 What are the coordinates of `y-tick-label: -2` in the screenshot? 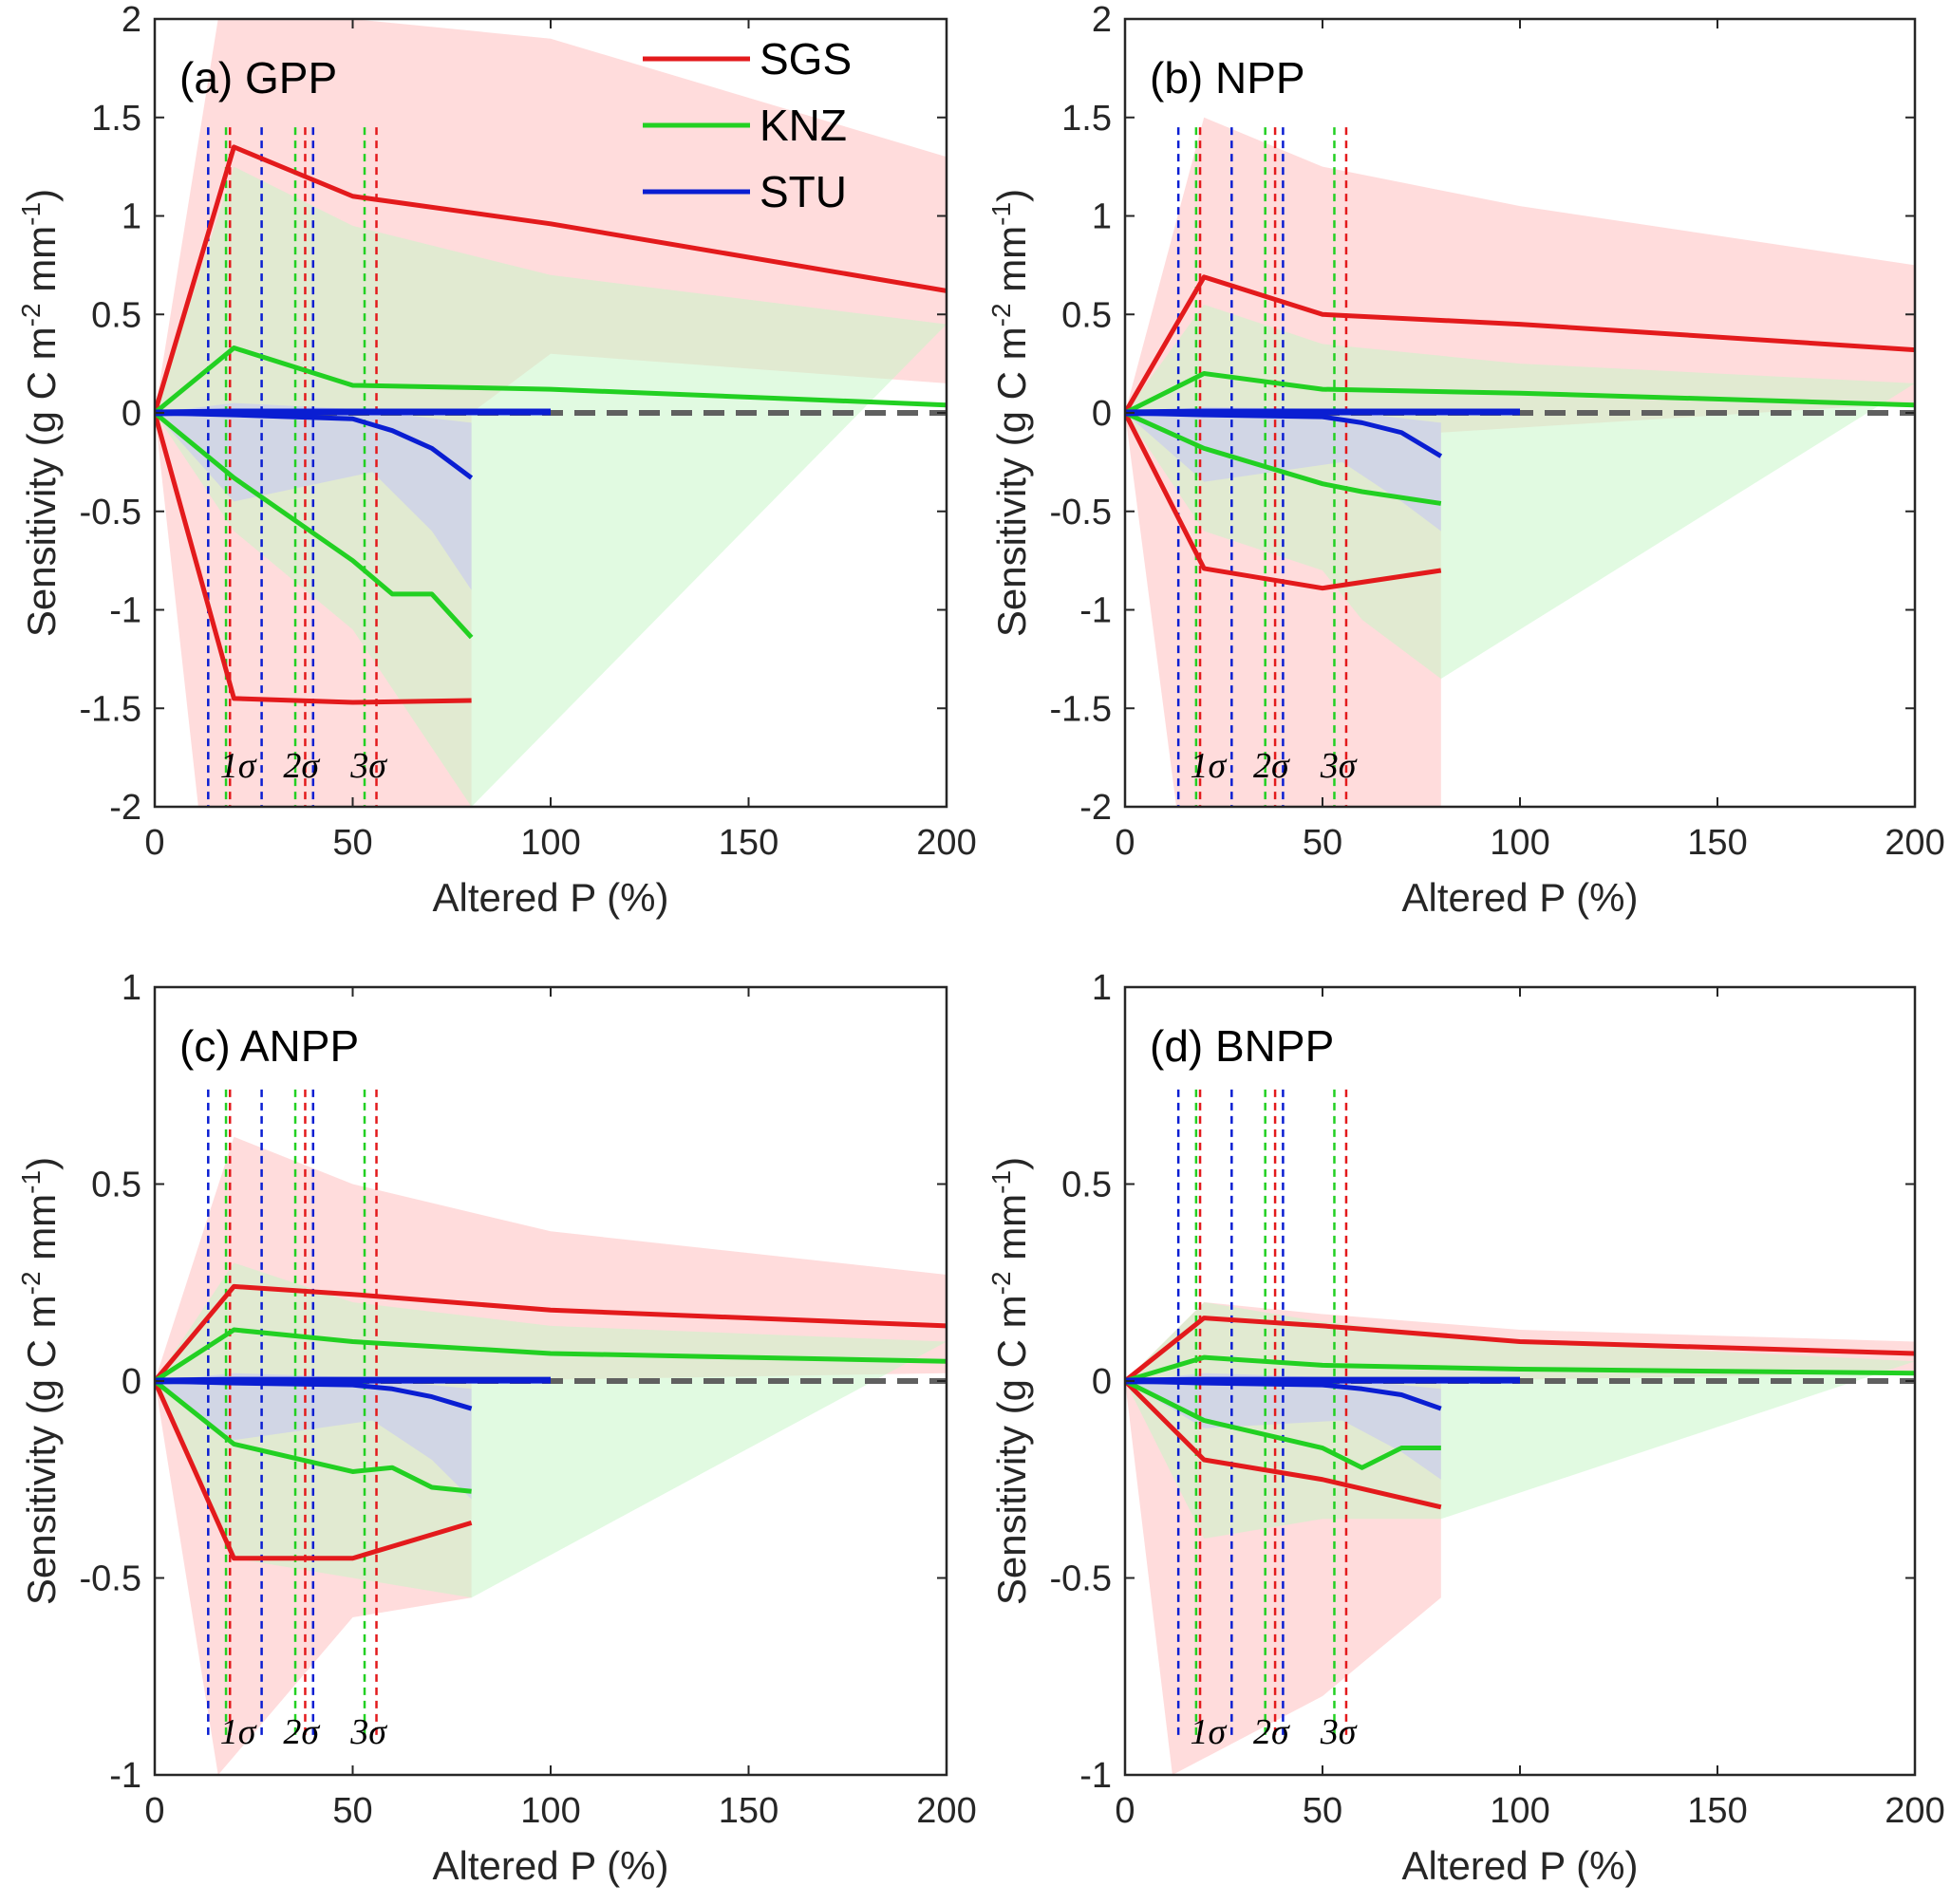 It's located at (1096, 808).